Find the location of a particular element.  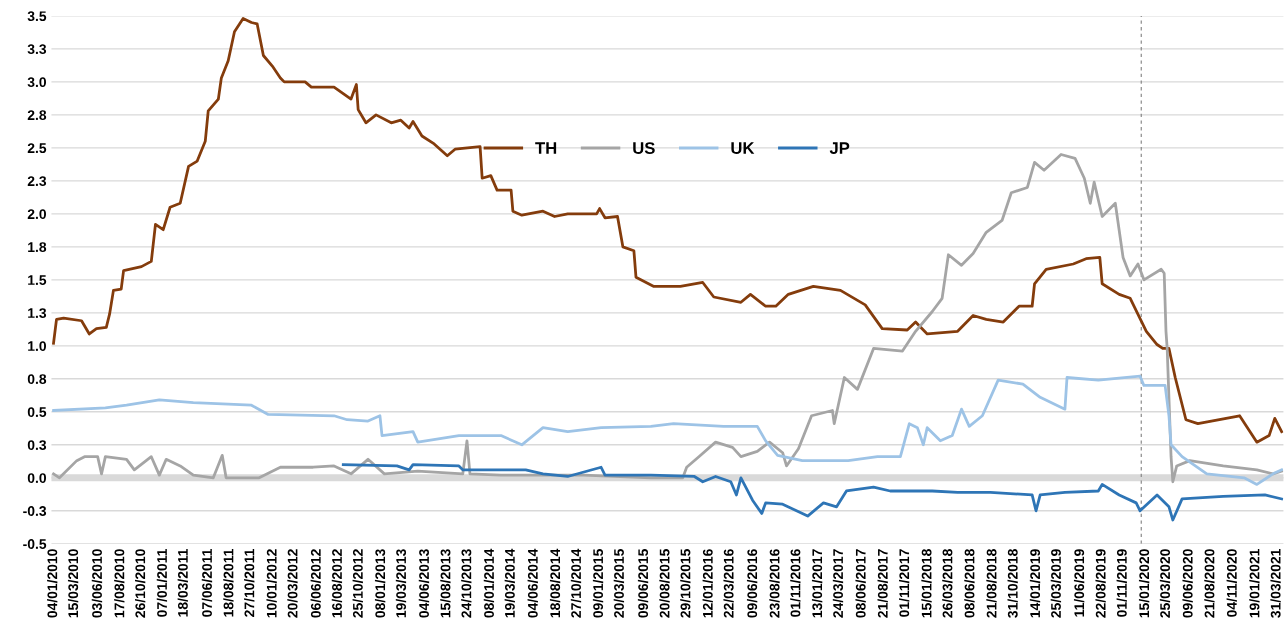

legend-label: JP is located at coordinates (839, 148).